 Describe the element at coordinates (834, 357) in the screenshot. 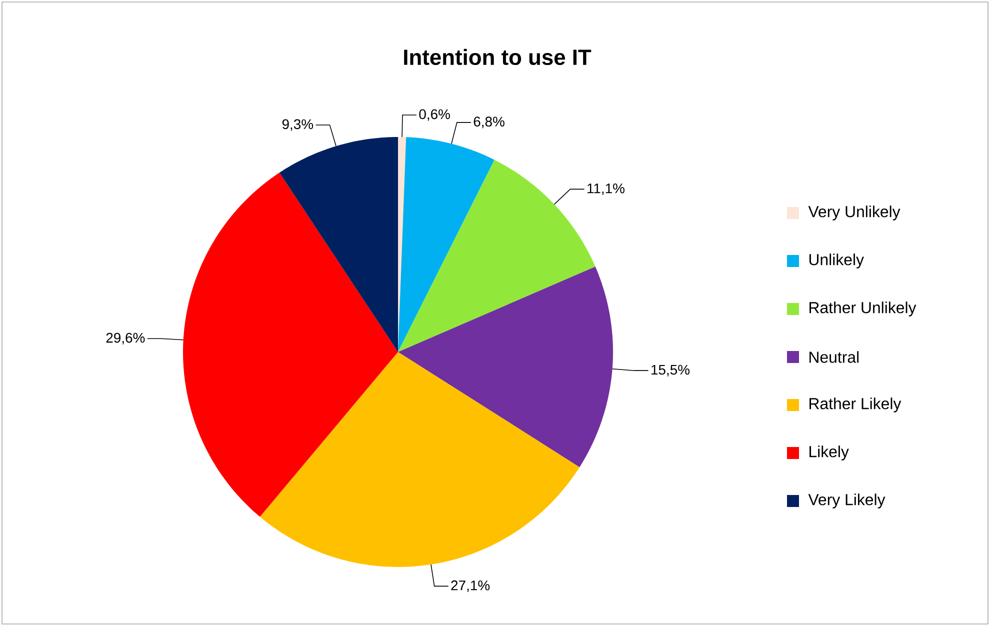

I see `legend-label: Neutral` at that location.